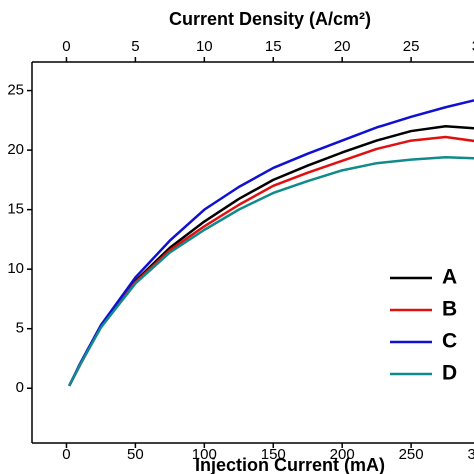 This screenshot has height=474, width=474. I want to click on top-x-tick-label: 30, so click(473, 46).